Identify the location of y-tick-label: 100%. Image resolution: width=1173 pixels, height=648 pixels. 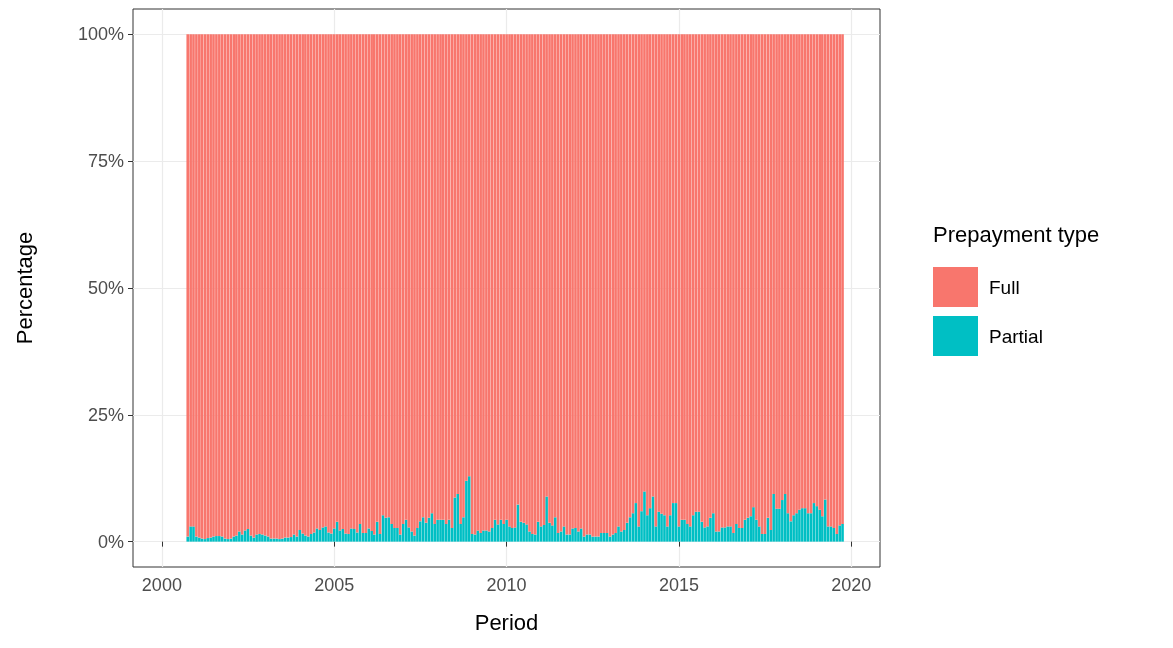
(100, 34).